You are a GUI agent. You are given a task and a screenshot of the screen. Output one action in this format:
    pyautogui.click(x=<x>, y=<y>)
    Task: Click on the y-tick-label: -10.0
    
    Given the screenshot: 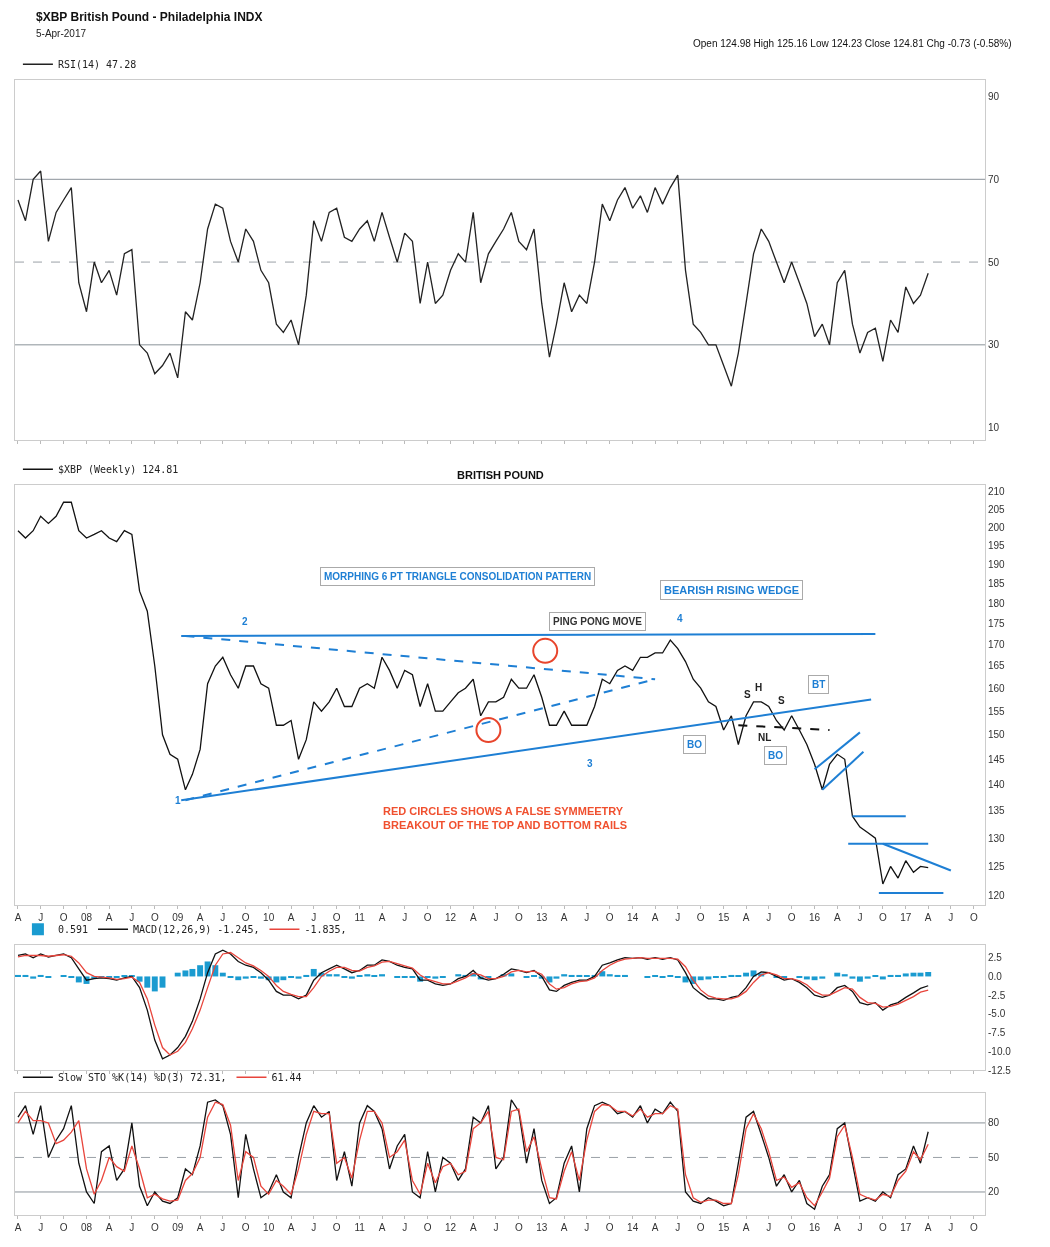 What is the action you would take?
    pyautogui.click(x=1000, y=1051)
    